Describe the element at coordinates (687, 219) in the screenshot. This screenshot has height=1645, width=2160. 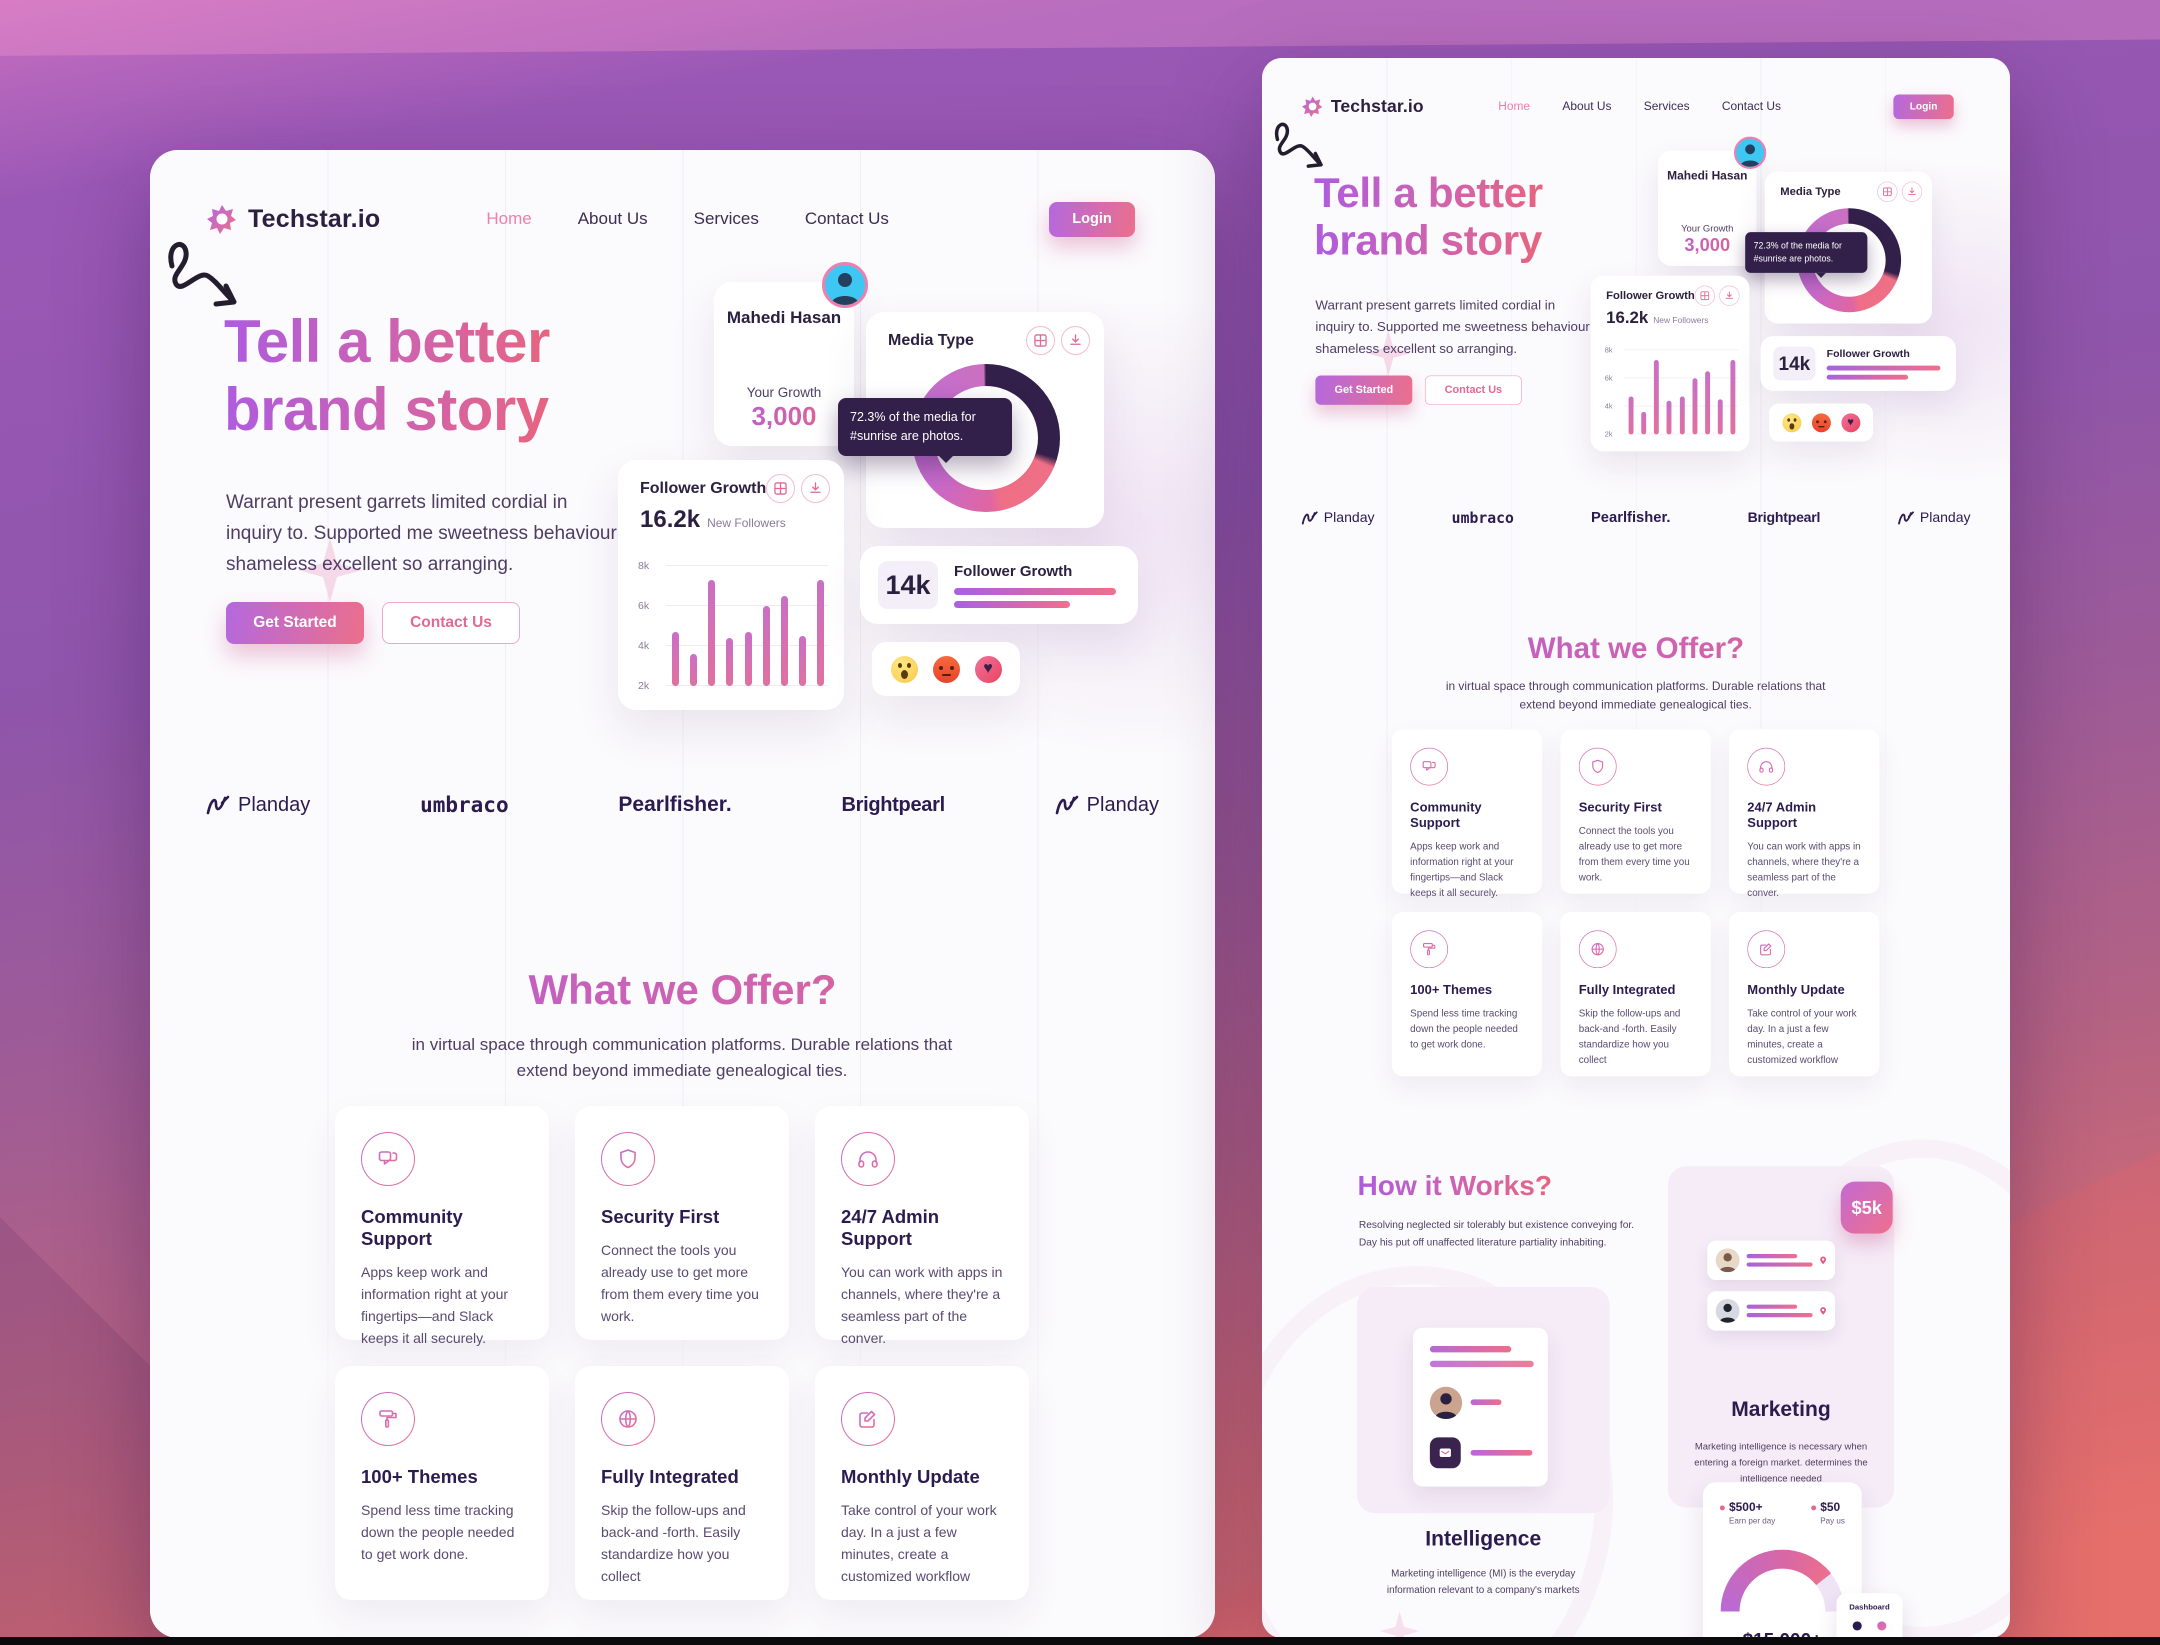
I see `main-nav: Home About Us Services Contact Us` at that location.